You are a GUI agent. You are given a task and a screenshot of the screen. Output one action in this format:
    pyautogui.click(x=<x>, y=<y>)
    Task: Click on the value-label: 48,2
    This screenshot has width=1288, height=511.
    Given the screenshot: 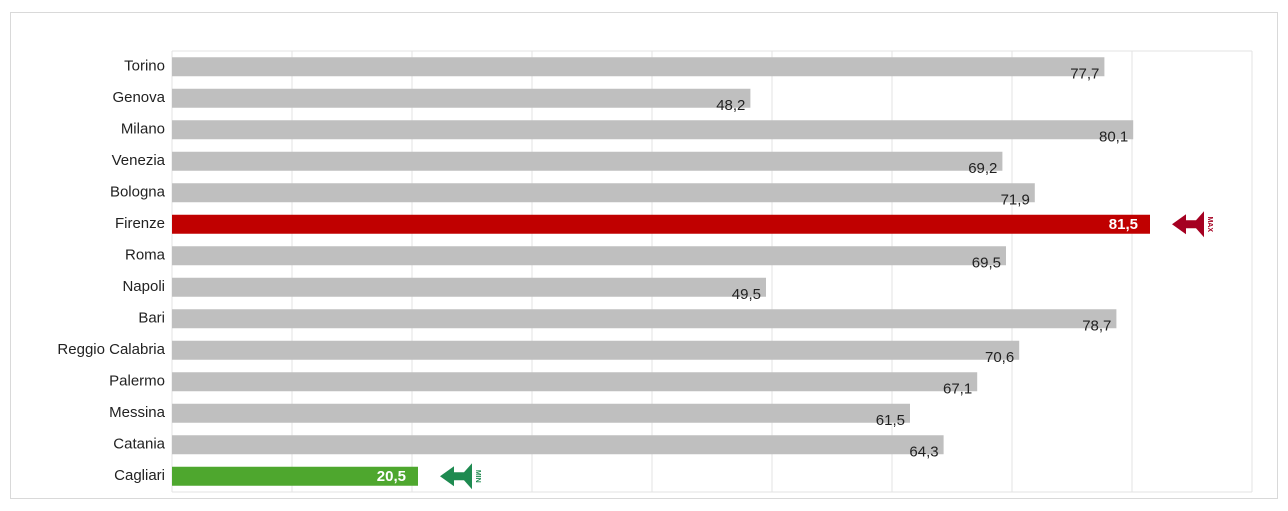 What is the action you would take?
    pyautogui.click(x=730, y=105)
    